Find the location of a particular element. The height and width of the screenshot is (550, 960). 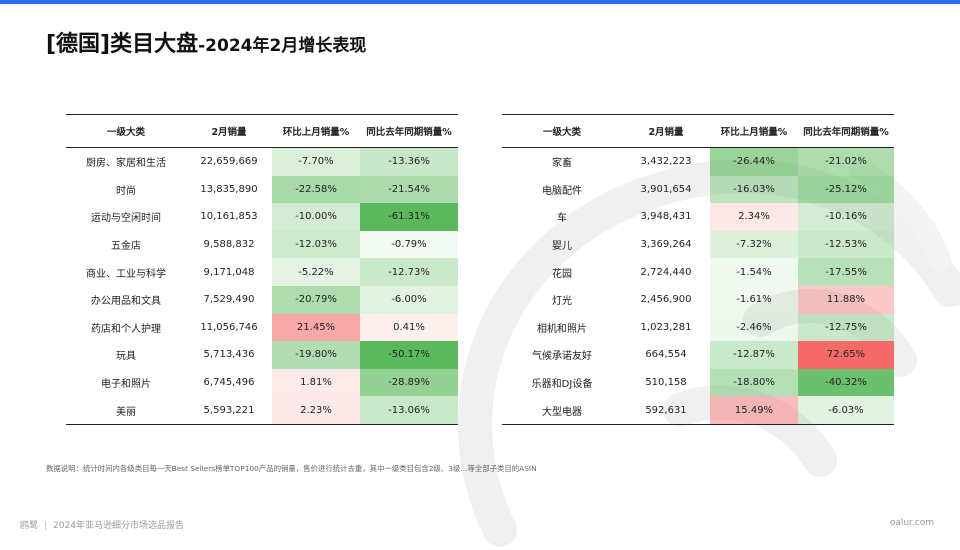

yoy-cell: 0.41% is located at coordinates (409, 327).